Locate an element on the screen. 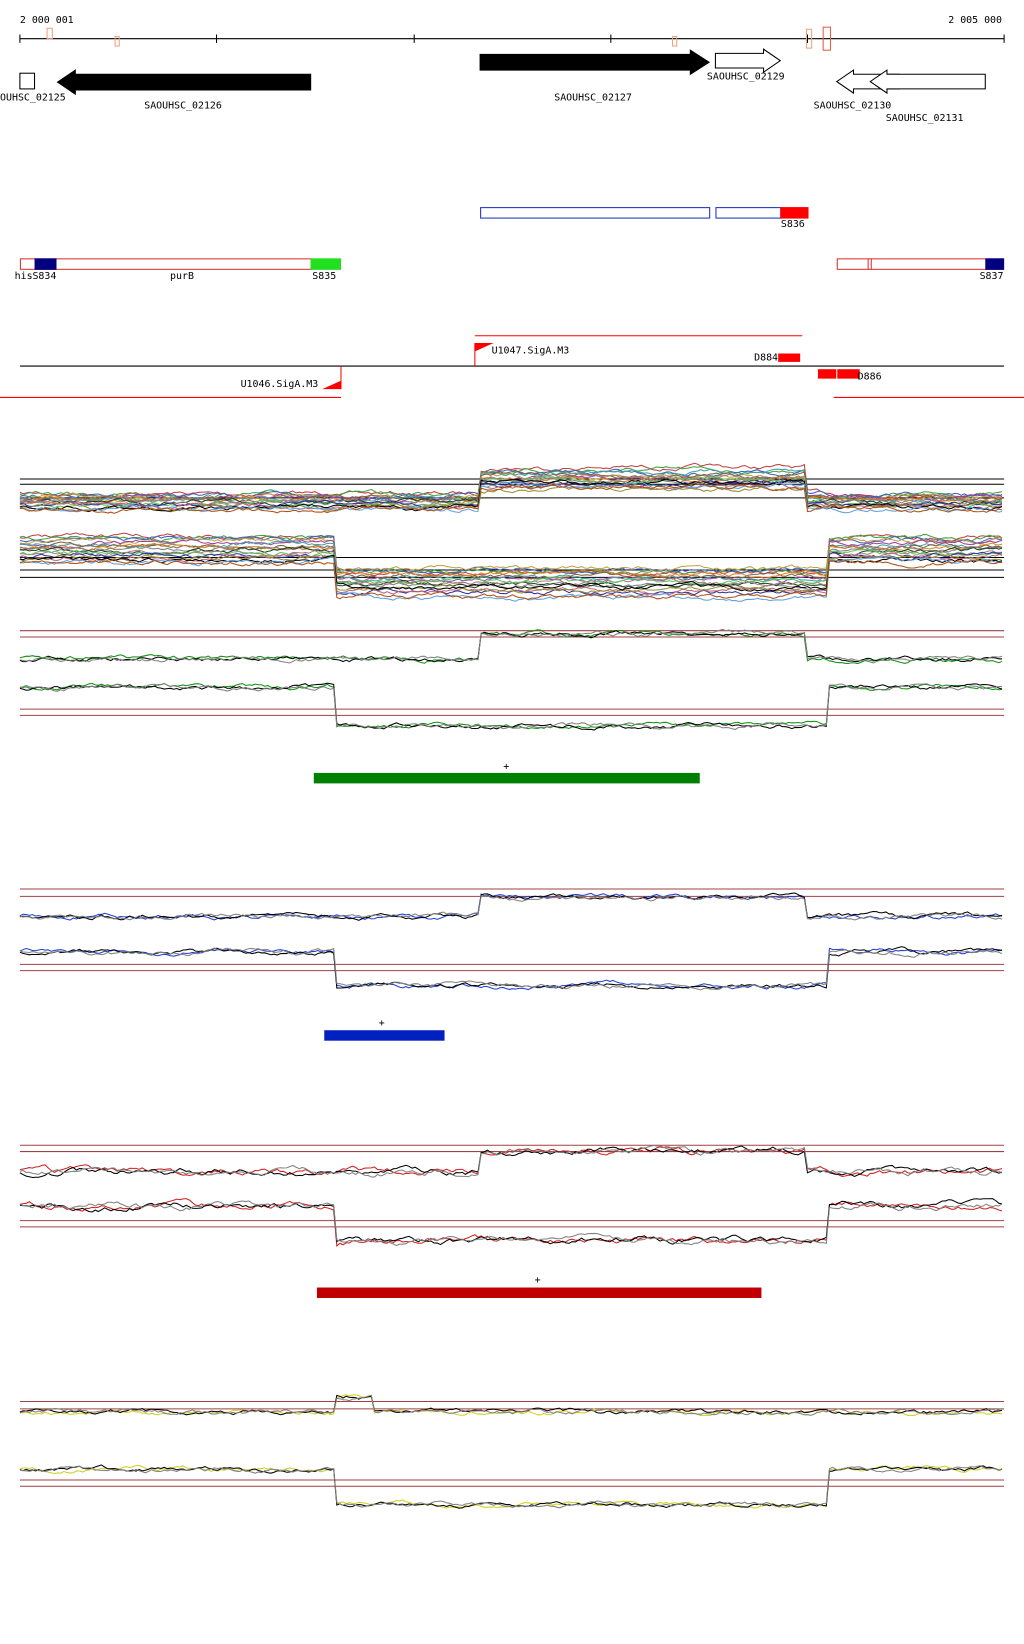 This screenshot has height=1644, width=1024. gene-label: SAOUHSC_02126 is located at coordinates (183, 106).